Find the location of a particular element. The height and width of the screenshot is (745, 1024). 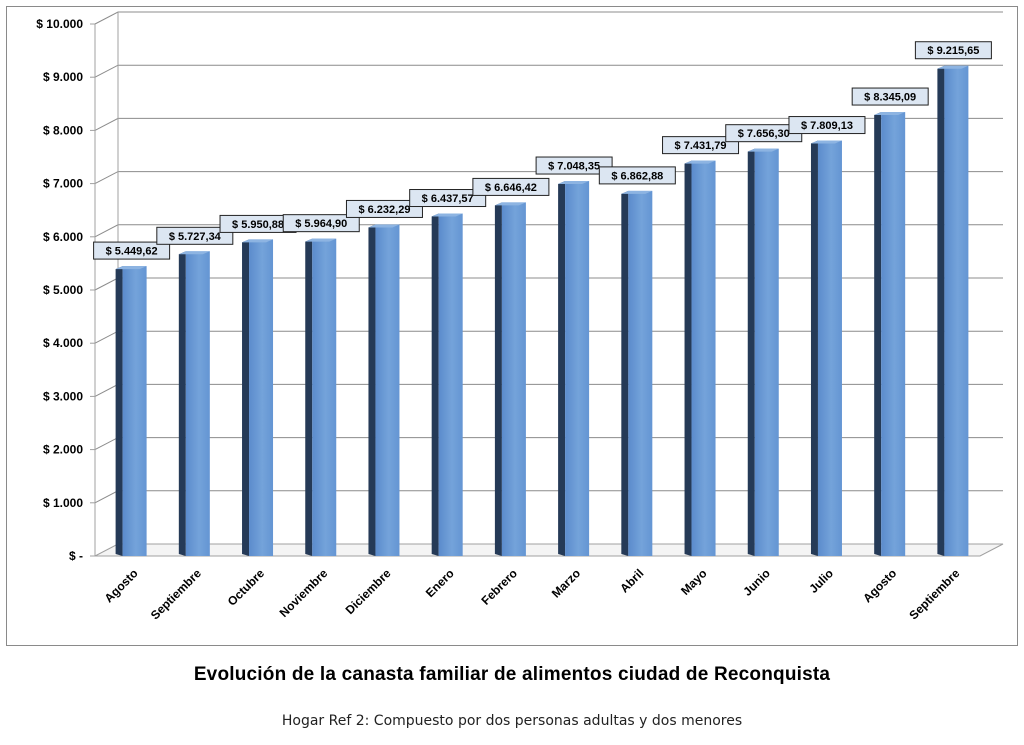

data-label: $ 7.809,13 is located at coordinates (827, 126).